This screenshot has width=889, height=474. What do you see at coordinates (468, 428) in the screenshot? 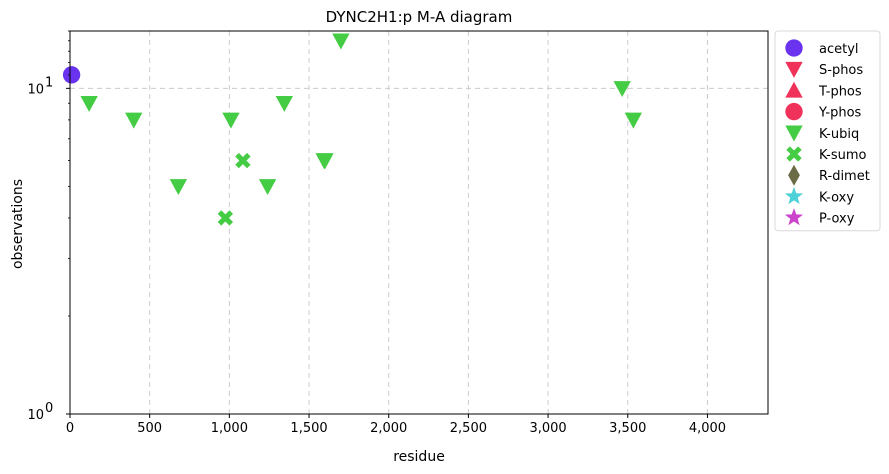
I see `x-tick-label: 2,500` at bounding box center [468, 428].